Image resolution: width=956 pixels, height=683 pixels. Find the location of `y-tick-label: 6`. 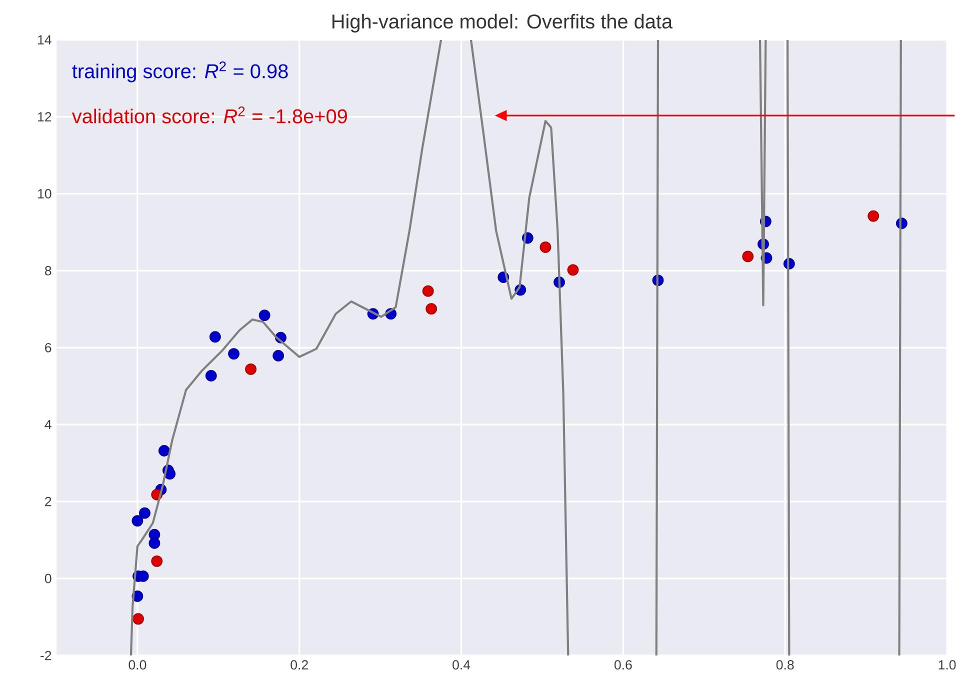

y-tick-label: 6 is located at coordinates (48, 347).